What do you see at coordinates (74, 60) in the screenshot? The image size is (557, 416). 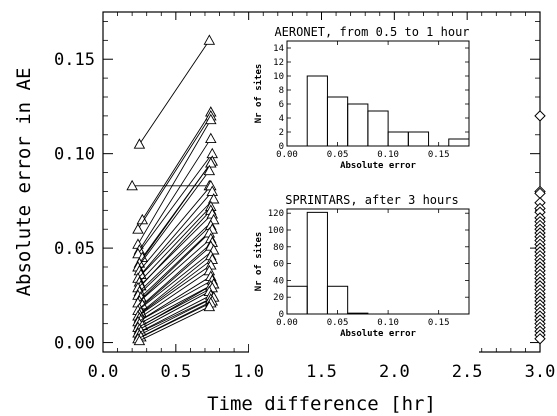 I see `y-tick-label: 0.15` at bounding box center [74, 60].